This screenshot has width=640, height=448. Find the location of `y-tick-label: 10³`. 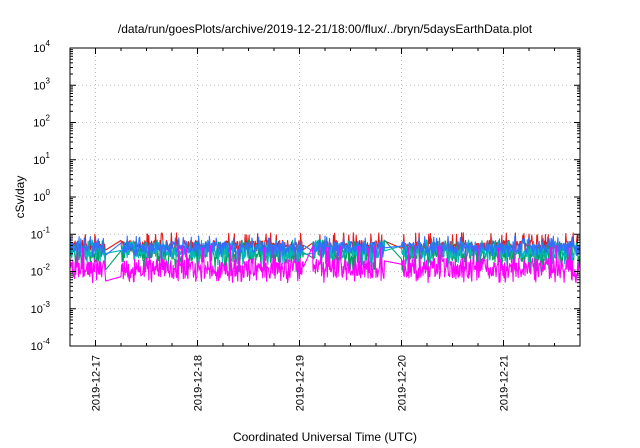

y-tick-label: 10³ is located at coordinates (41, 84).